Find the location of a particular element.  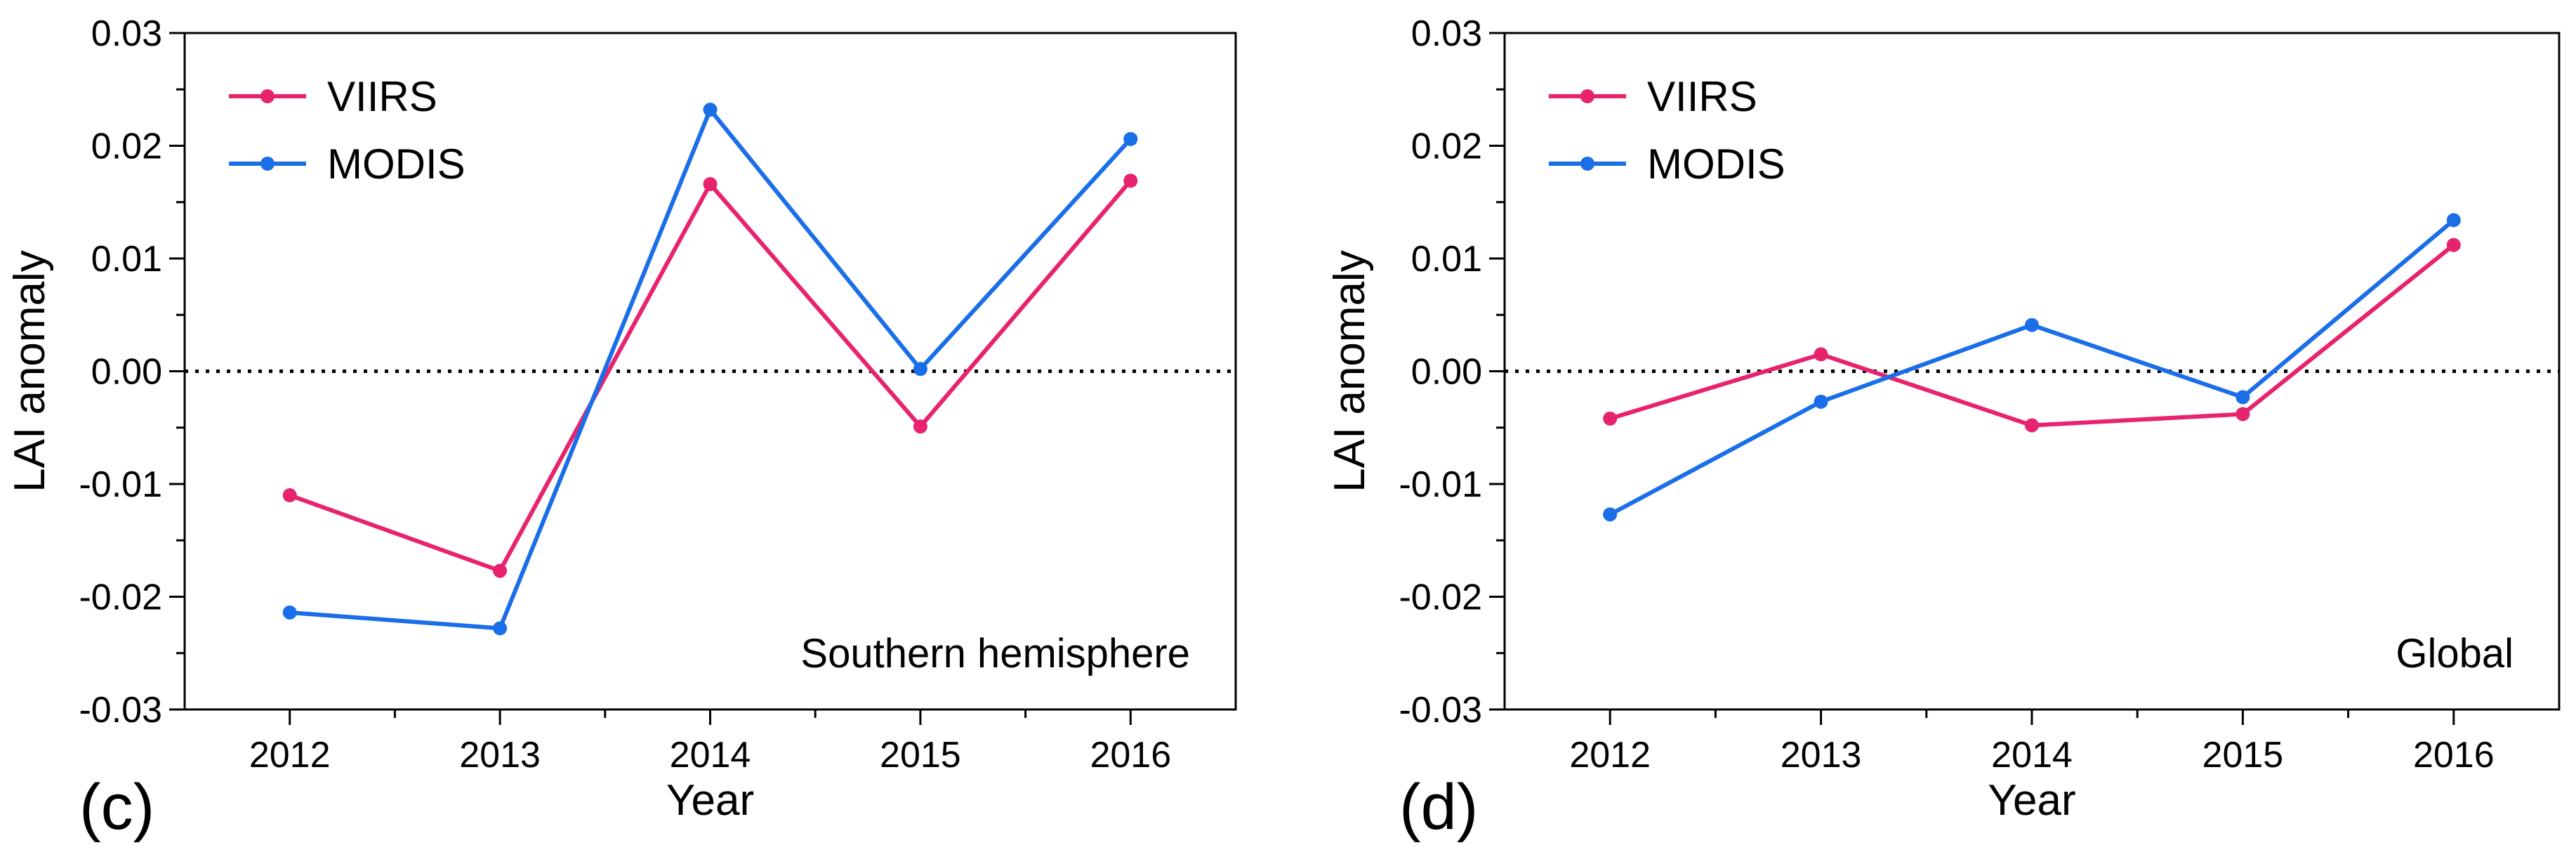

series-viirs is located at coordinates (2032, 335).